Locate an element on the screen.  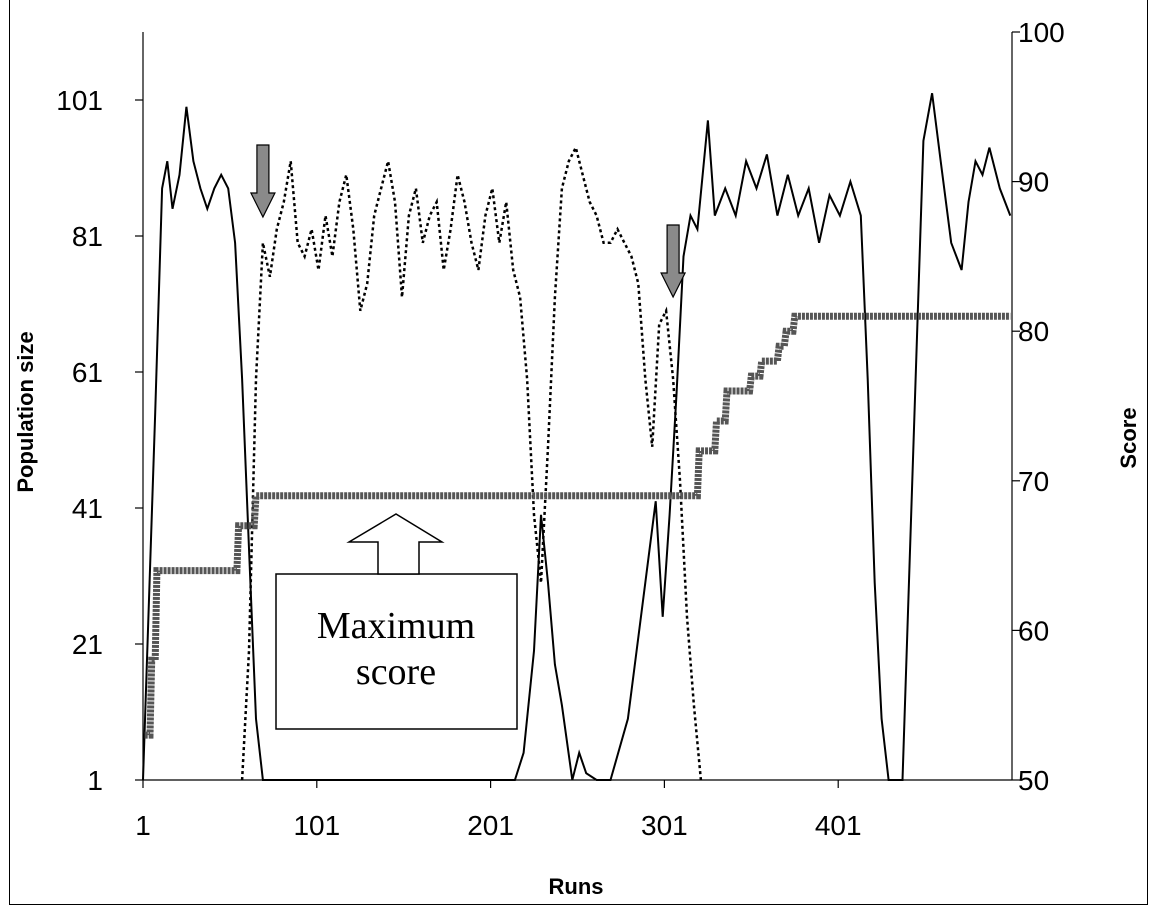
x-tick-label: 401 is located at coordinates (838, 825).